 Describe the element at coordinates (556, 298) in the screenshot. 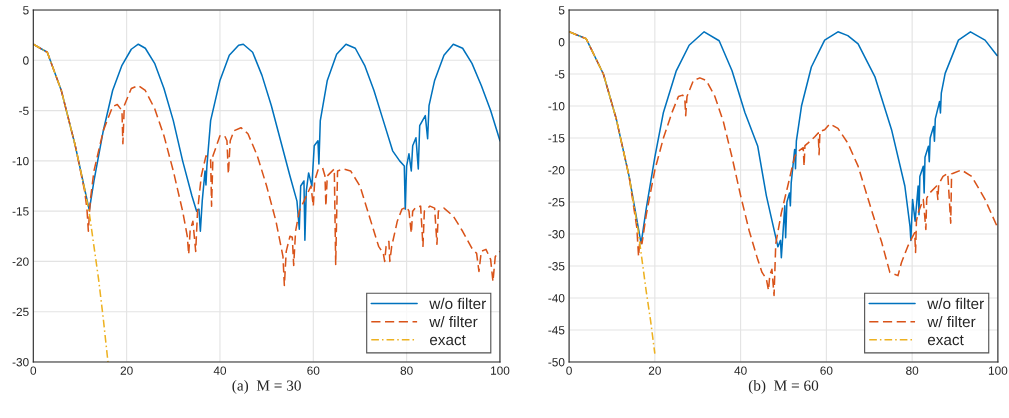

I see `y-tick-label: -40` at that location.